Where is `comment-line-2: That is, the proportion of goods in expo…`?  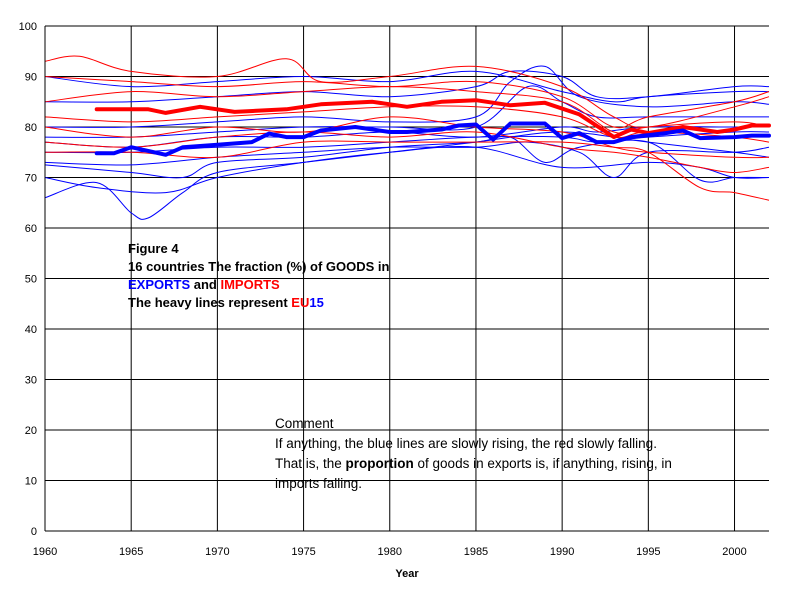 comment-line-2: That is, the proportion of goods in expo… is located at coordinates (485, 474).